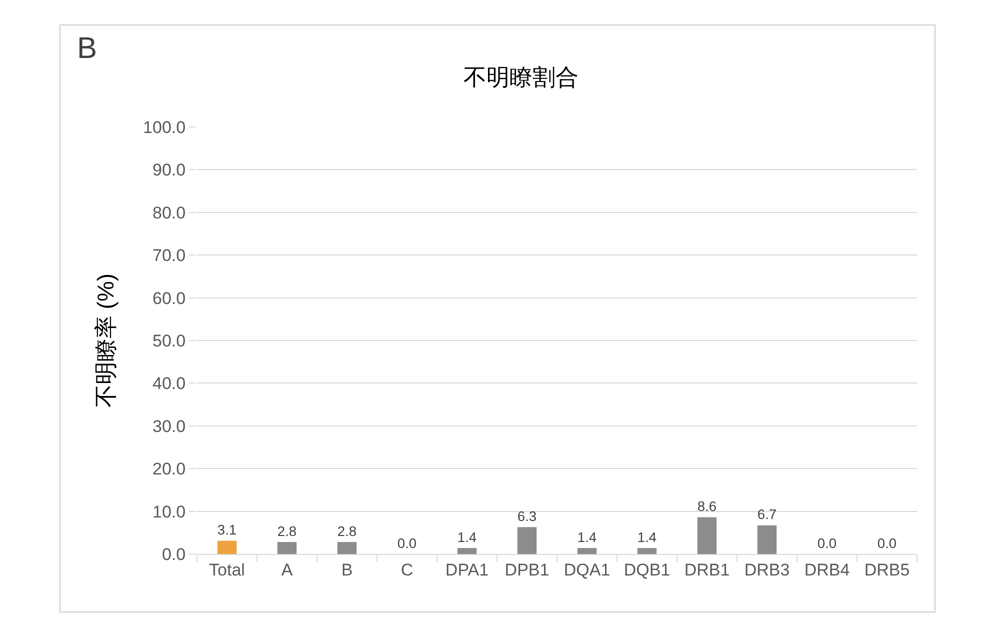  I want to click on x-tick-label: C, so click(407, 570).